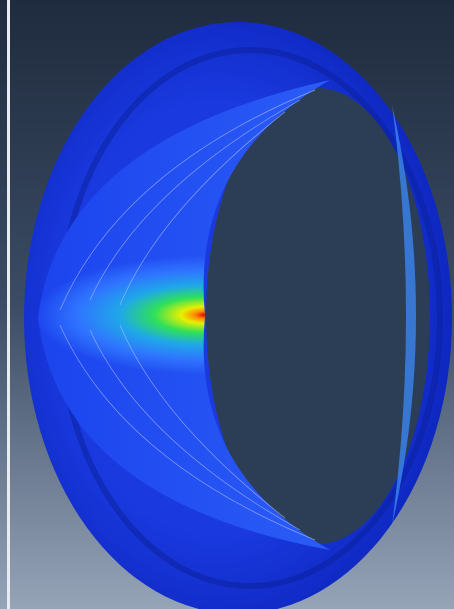 The height and width of the screenshot is (609, 454). I want to click on viewport-border, so click(8, 304).